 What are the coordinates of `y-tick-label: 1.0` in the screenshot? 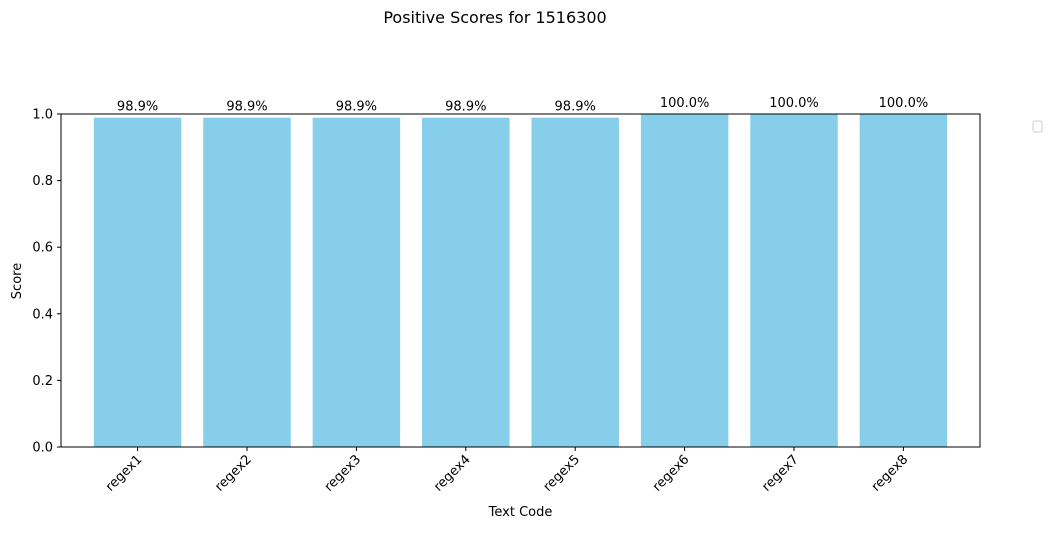 It's located at (42, 115).